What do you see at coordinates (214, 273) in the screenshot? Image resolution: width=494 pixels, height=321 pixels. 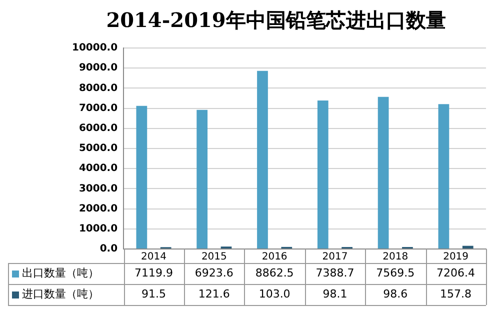 I see `data-label: 6923.6` at bounding box center [214, 273].